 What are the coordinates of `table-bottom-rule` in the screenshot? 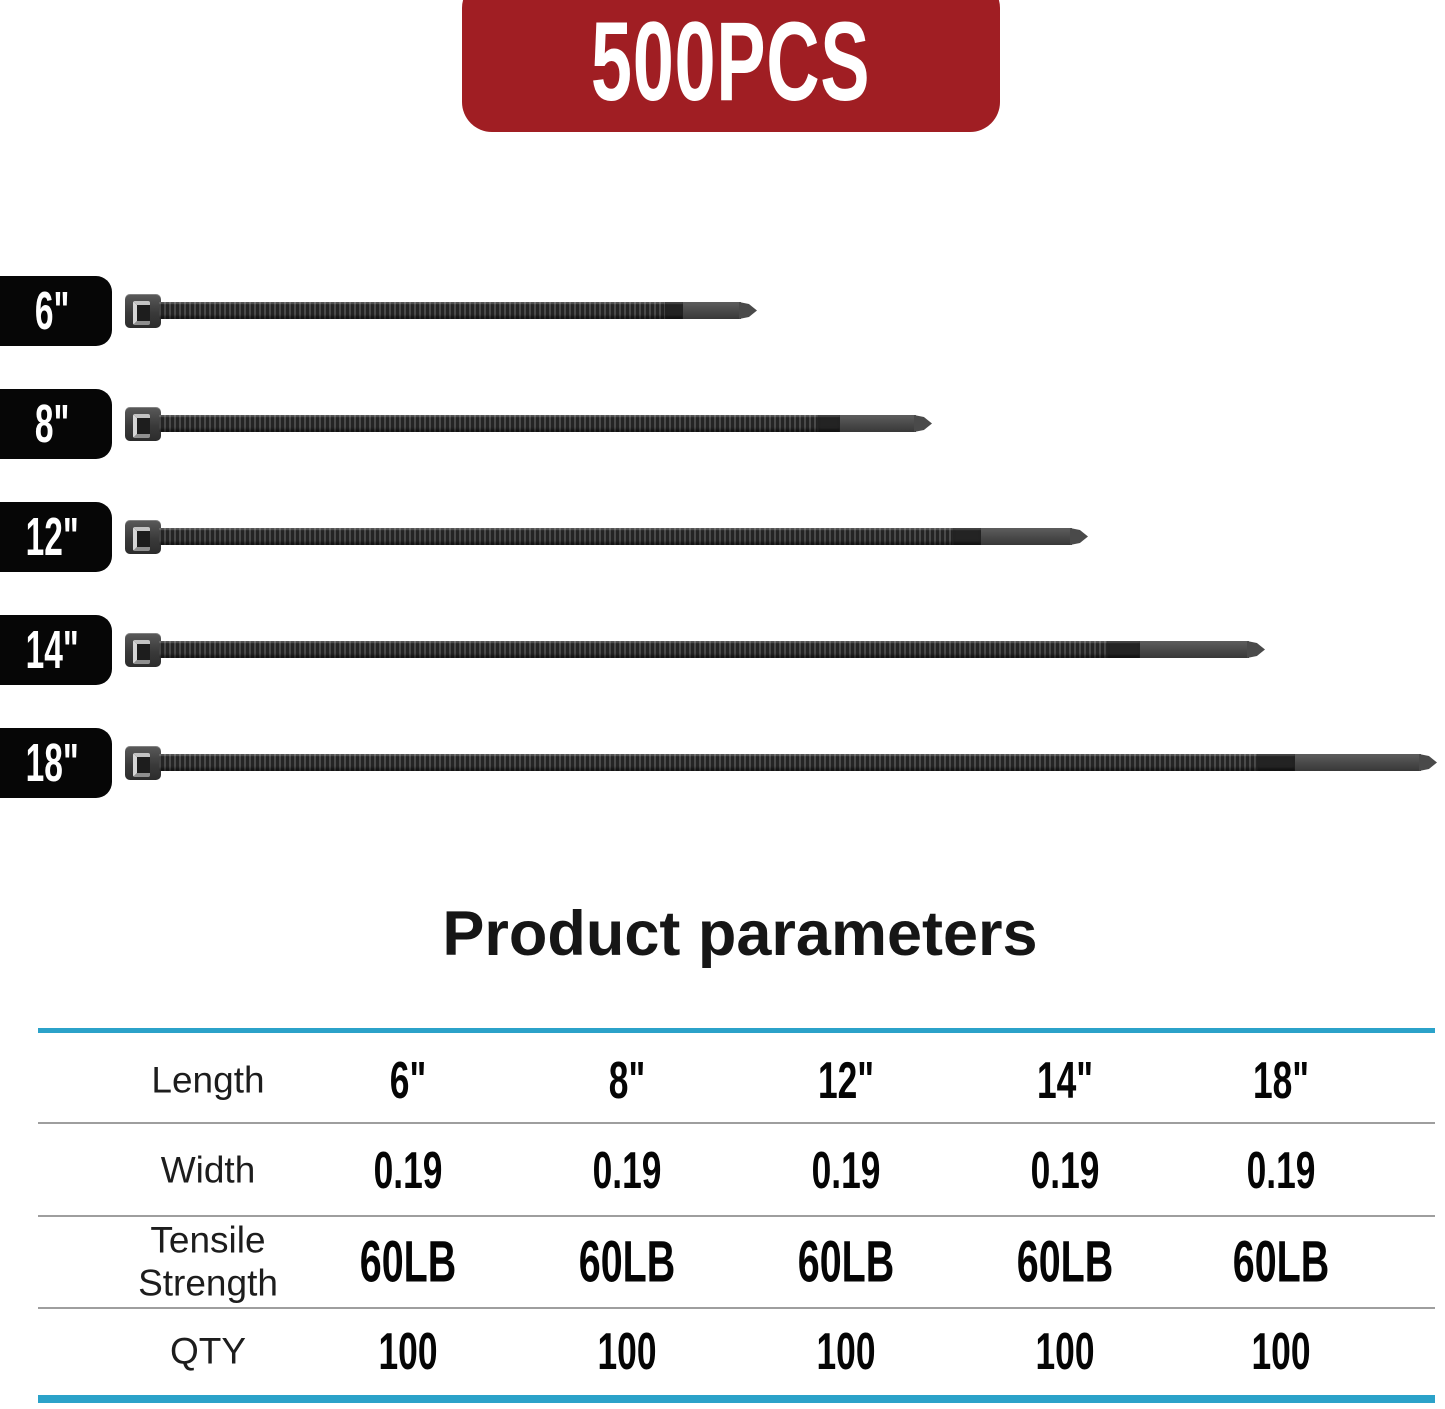 It's located at (736, 1399).